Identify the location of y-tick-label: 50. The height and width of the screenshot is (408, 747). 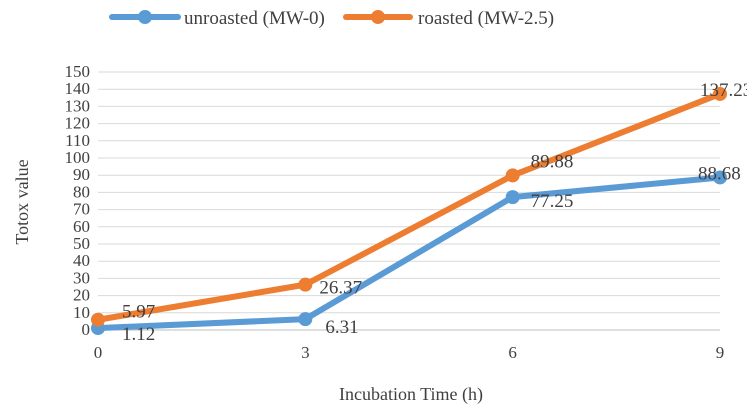
(81, 243).